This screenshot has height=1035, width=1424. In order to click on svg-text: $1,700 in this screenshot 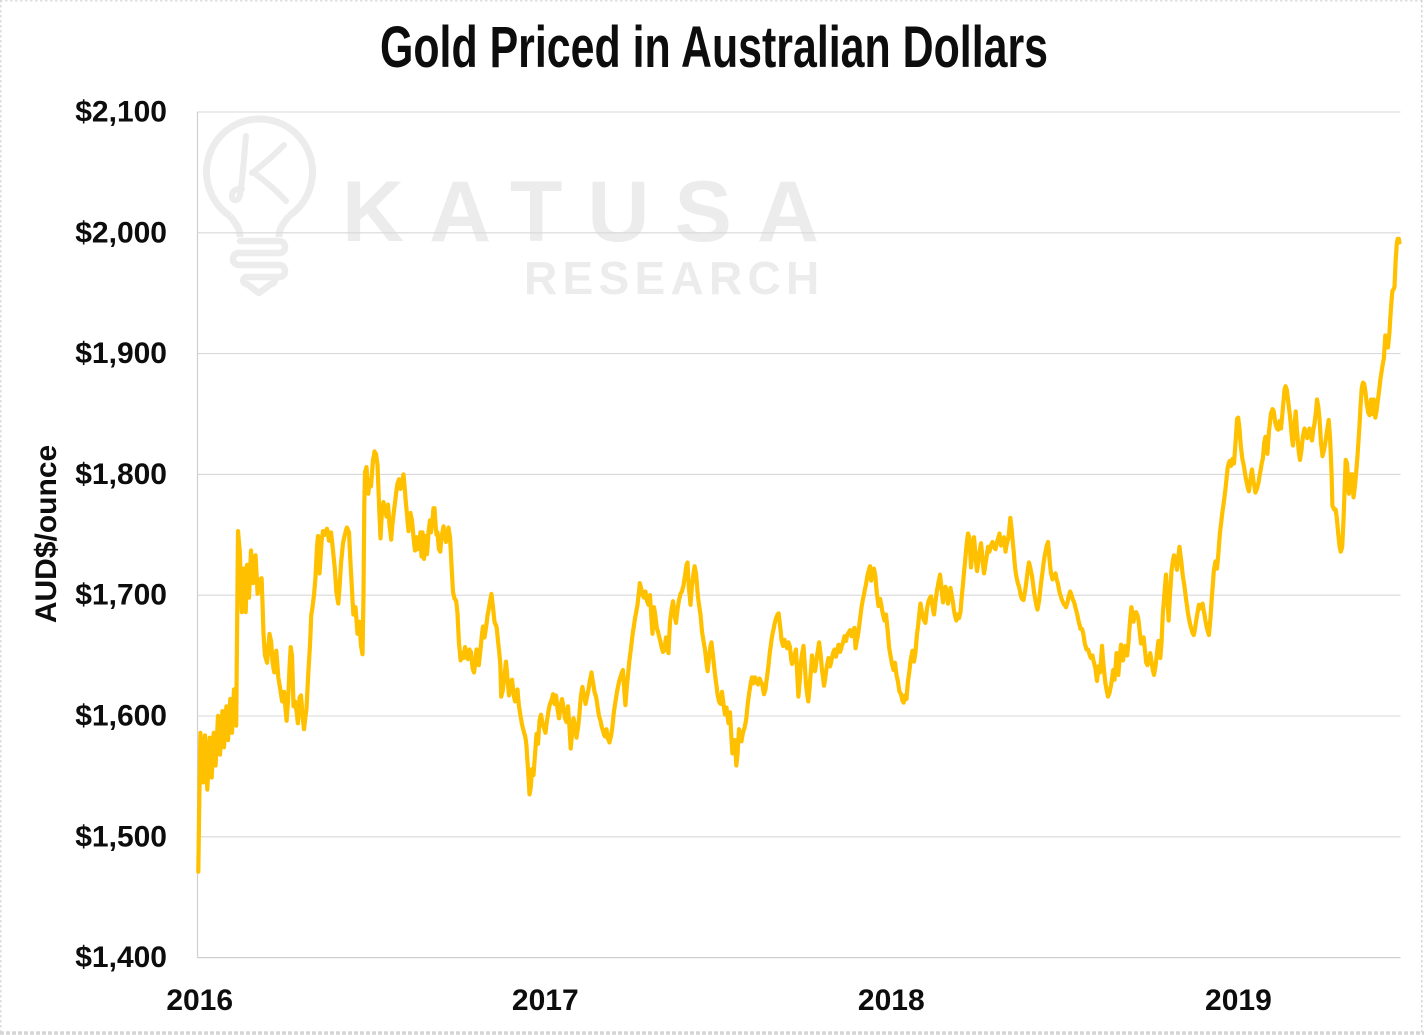, I will do `click(121, 595)`.